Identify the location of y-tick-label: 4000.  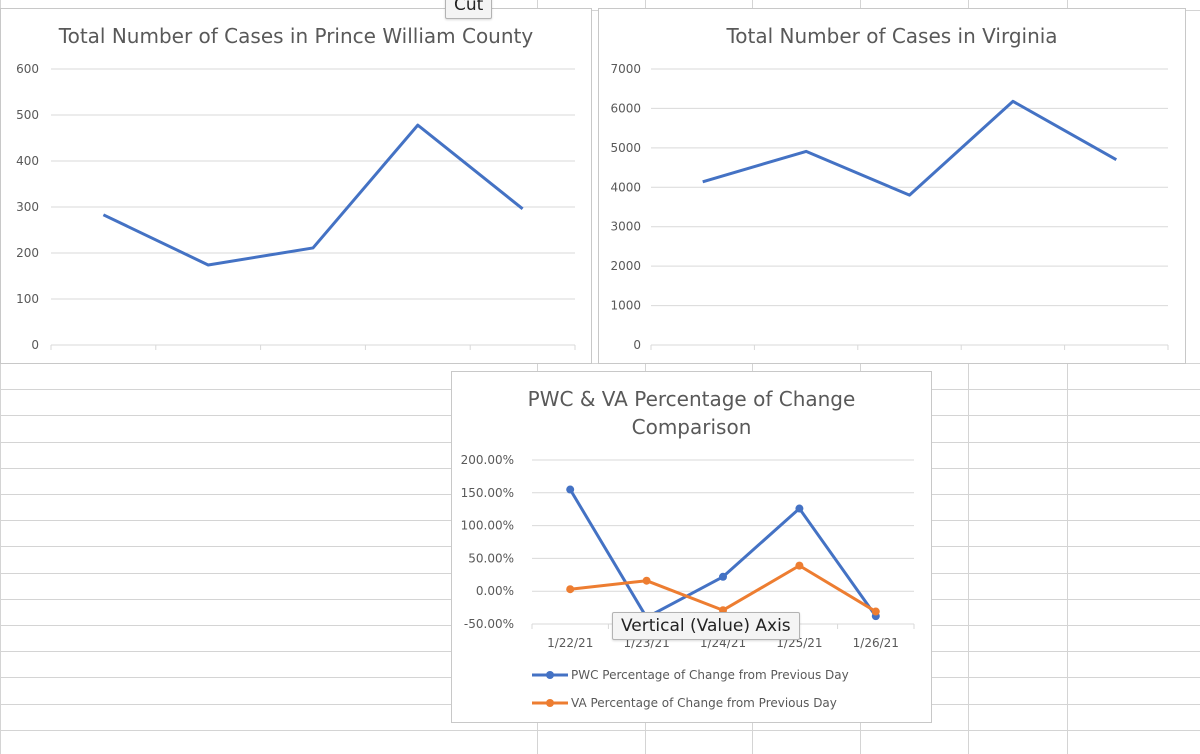
(625, 187).